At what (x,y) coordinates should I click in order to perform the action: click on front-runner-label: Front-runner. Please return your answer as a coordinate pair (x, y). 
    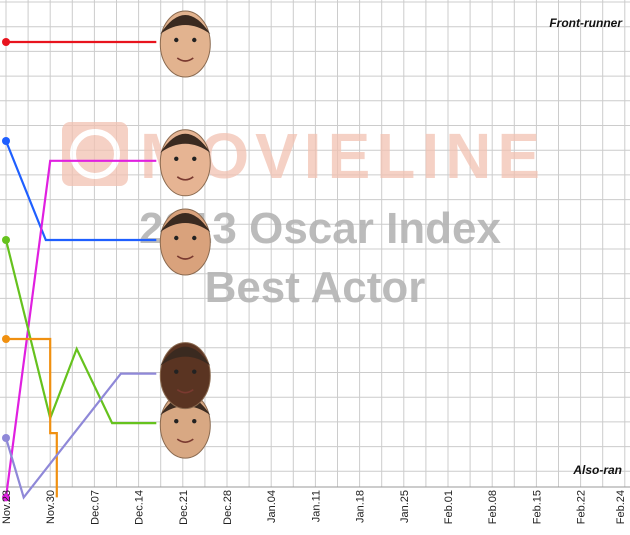
    Looking at the image, I should click on (586, 23).